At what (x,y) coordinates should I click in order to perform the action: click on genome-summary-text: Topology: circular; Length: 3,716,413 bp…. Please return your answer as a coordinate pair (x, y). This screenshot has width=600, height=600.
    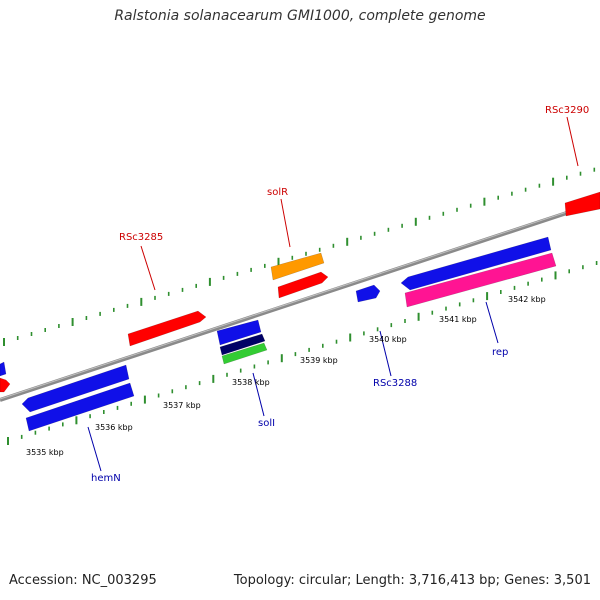
    Looking at the image, I should click on (412, 580).